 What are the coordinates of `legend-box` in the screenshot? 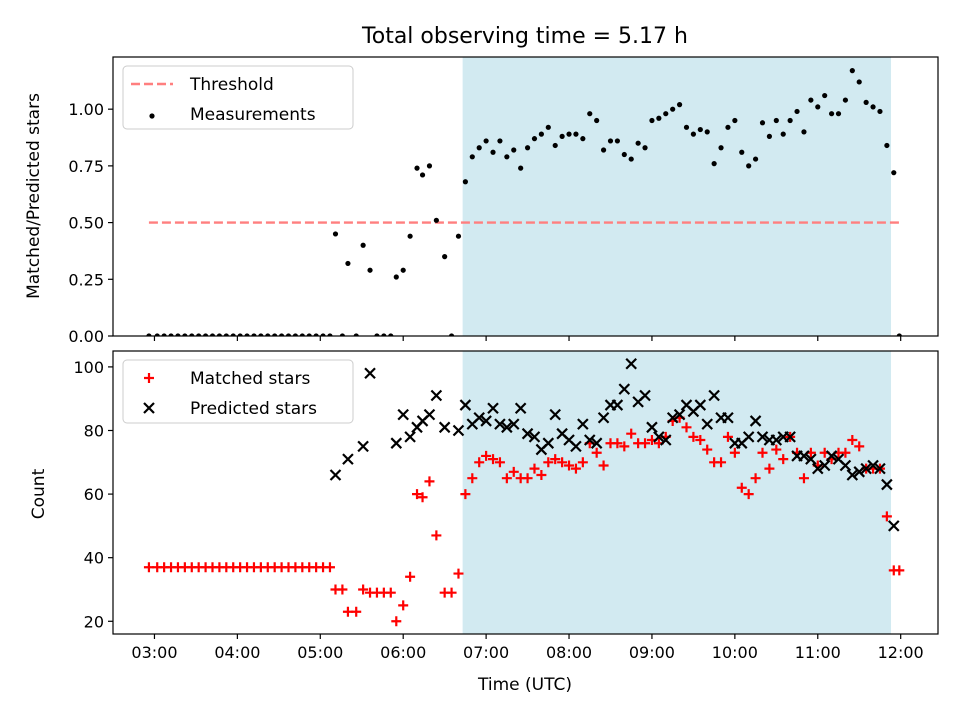 It's located at (238, 97).